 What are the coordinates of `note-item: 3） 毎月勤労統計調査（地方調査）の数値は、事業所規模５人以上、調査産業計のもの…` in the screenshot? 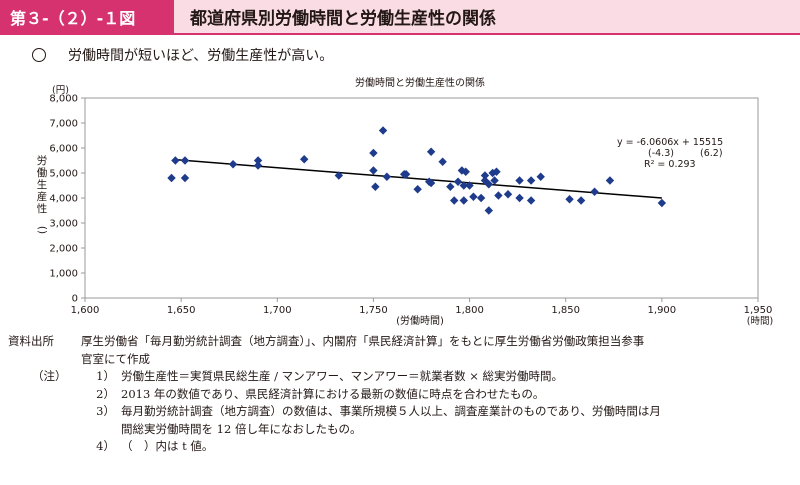 It's located at (400, 412).